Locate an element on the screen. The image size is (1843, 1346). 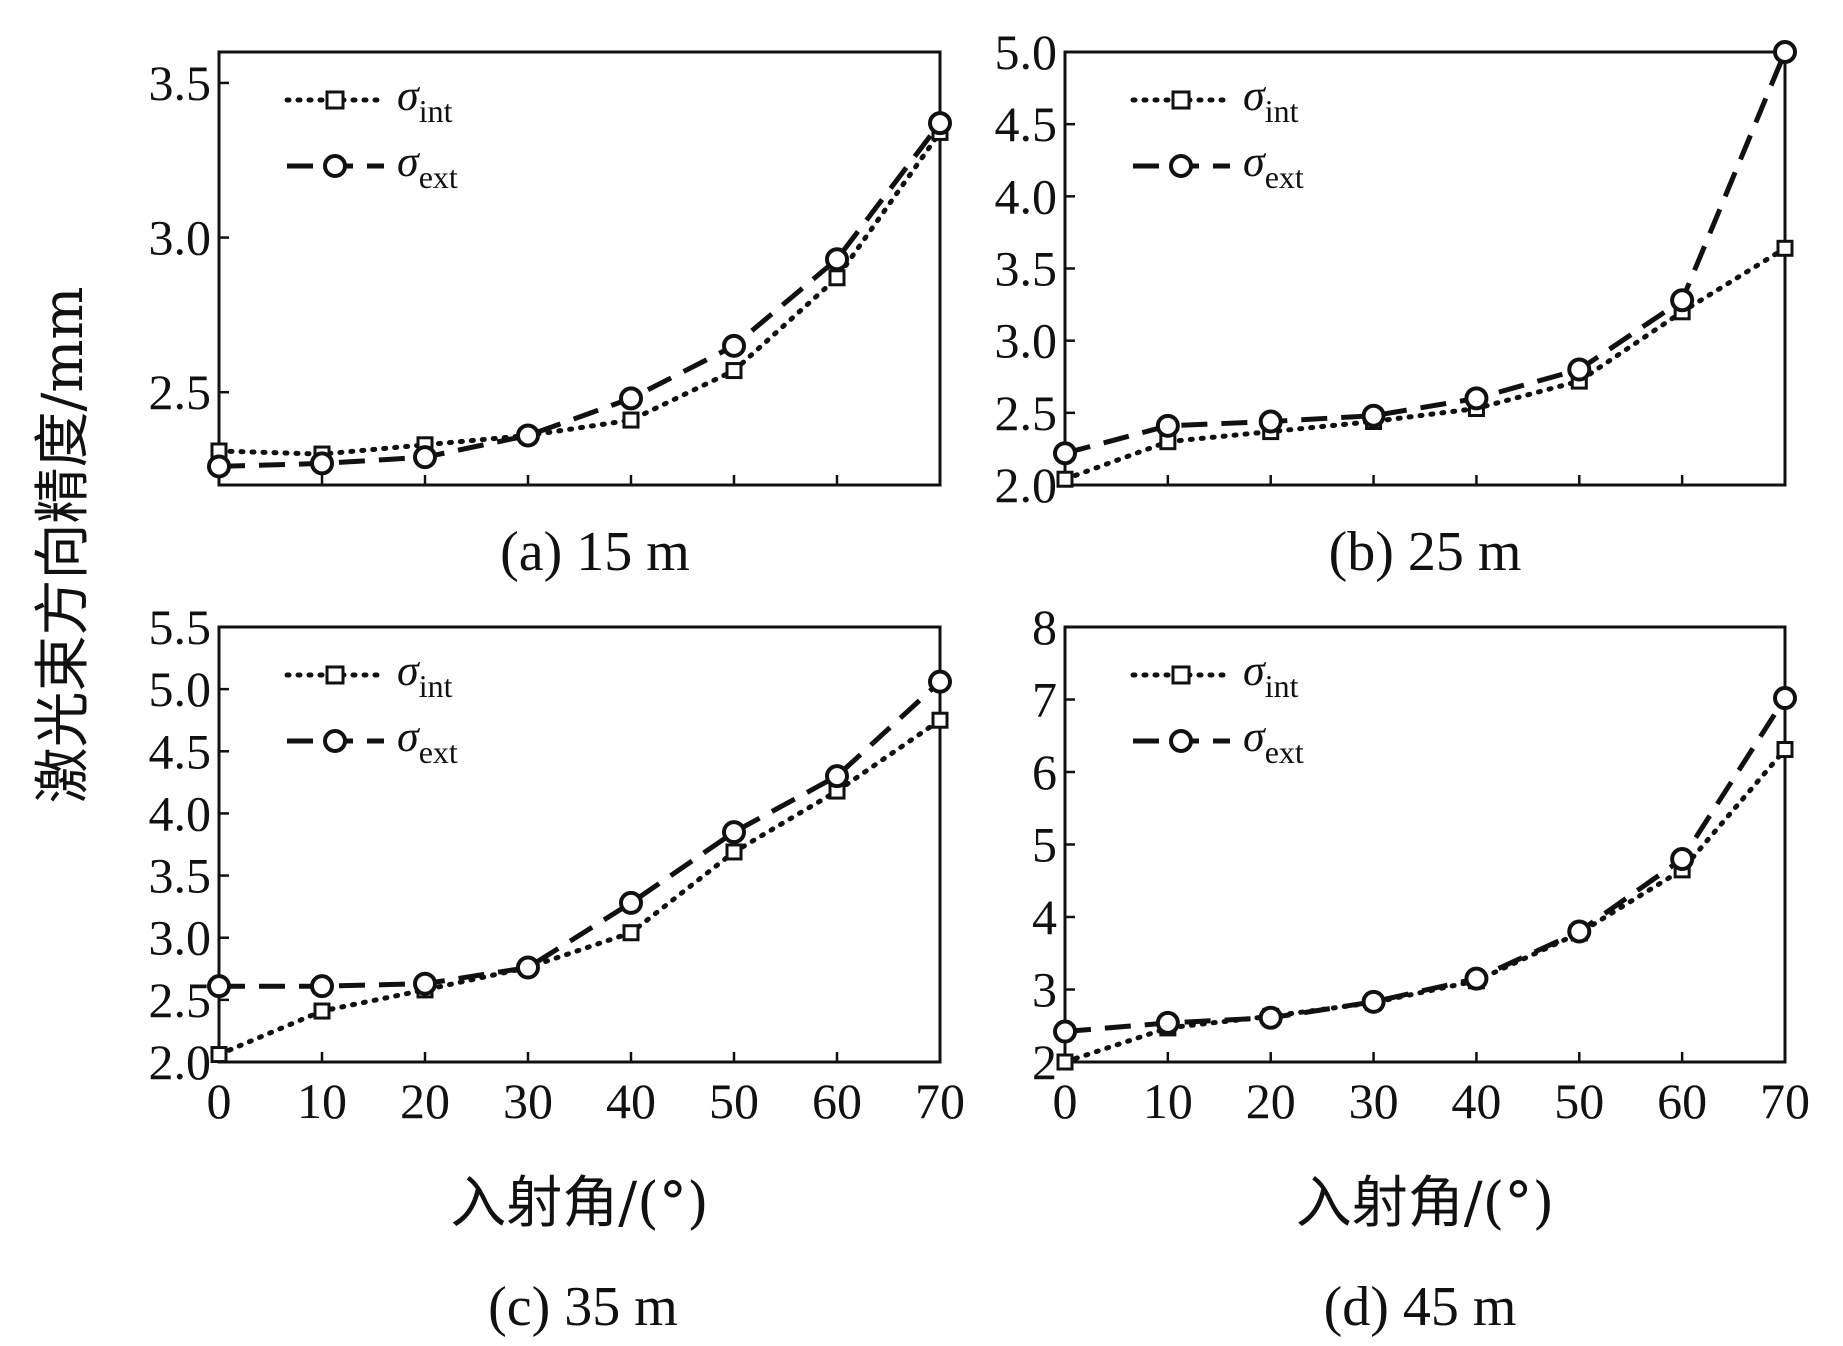
y-tick-label: 5 is located at coordinates (1044, 845).